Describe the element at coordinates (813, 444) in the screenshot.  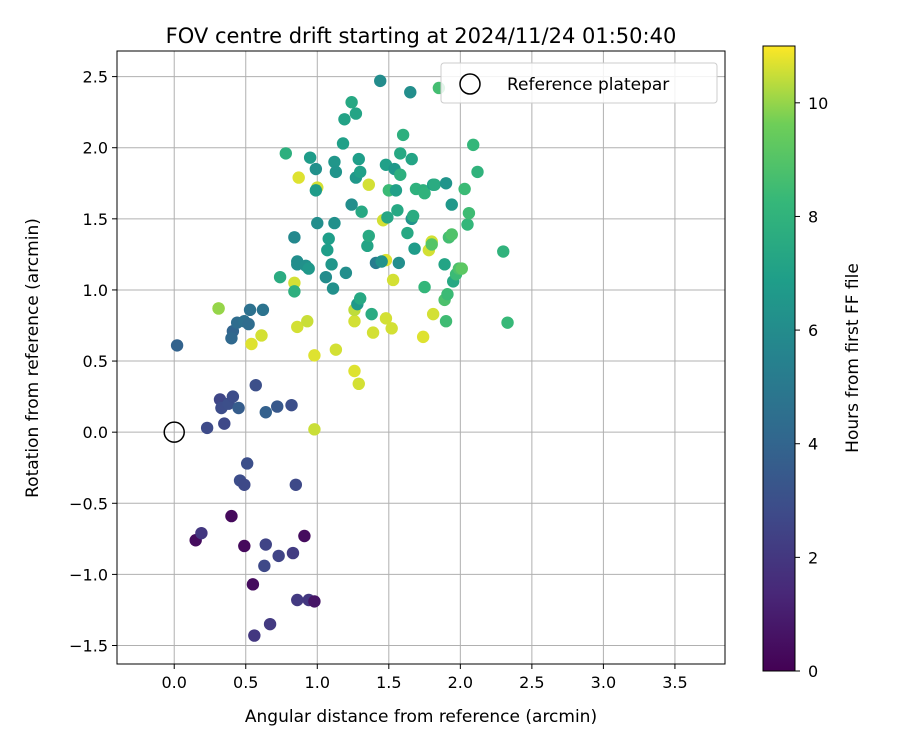
I see `colorbar-tick-label: 4` at that location.